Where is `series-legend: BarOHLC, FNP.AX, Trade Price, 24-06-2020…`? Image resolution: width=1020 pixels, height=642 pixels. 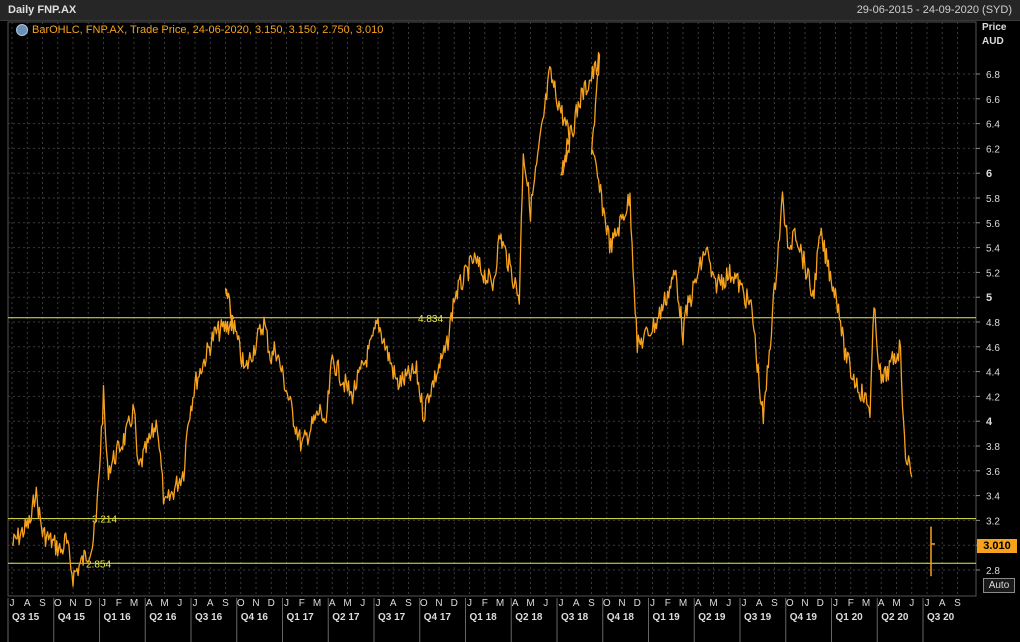
series-legend: BarOHLC, FNP.AX, Trade Price, 24-06-2020… is located at coordinates (199, 30).